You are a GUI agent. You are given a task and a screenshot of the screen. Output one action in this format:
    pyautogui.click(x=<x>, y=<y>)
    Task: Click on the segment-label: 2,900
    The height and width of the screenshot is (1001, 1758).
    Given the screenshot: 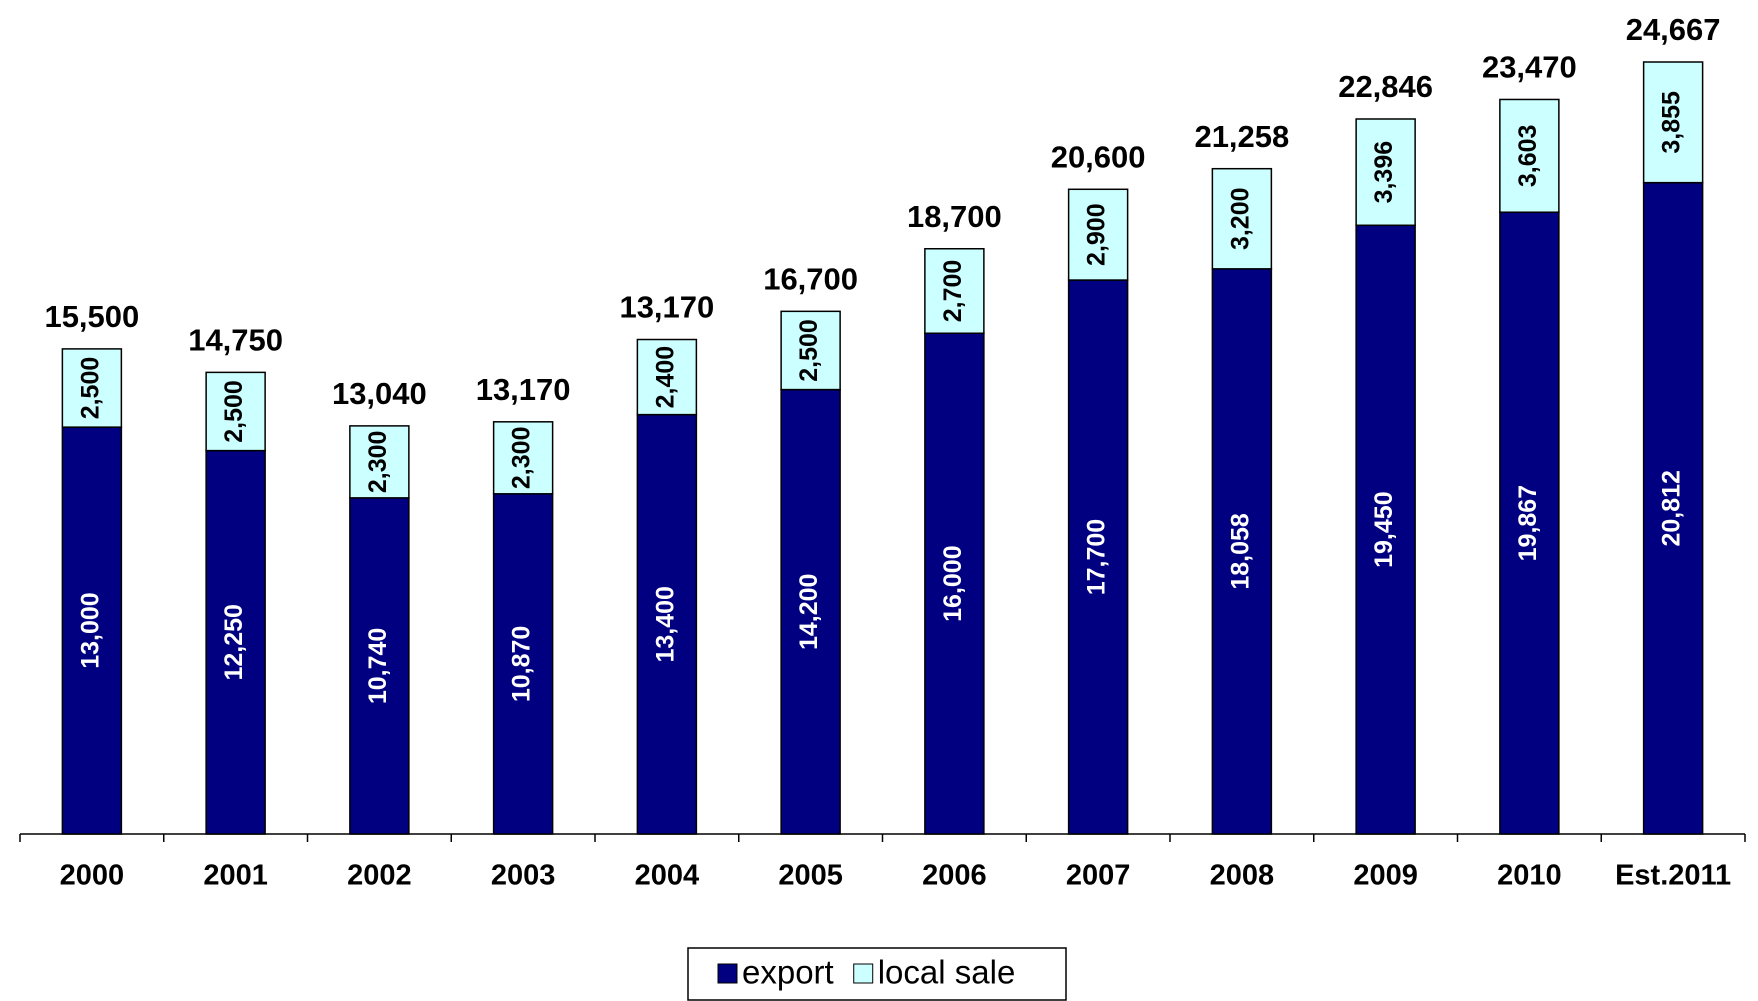 What is the action you would take?
    pyautogui.click(x=1097, y=234)
    